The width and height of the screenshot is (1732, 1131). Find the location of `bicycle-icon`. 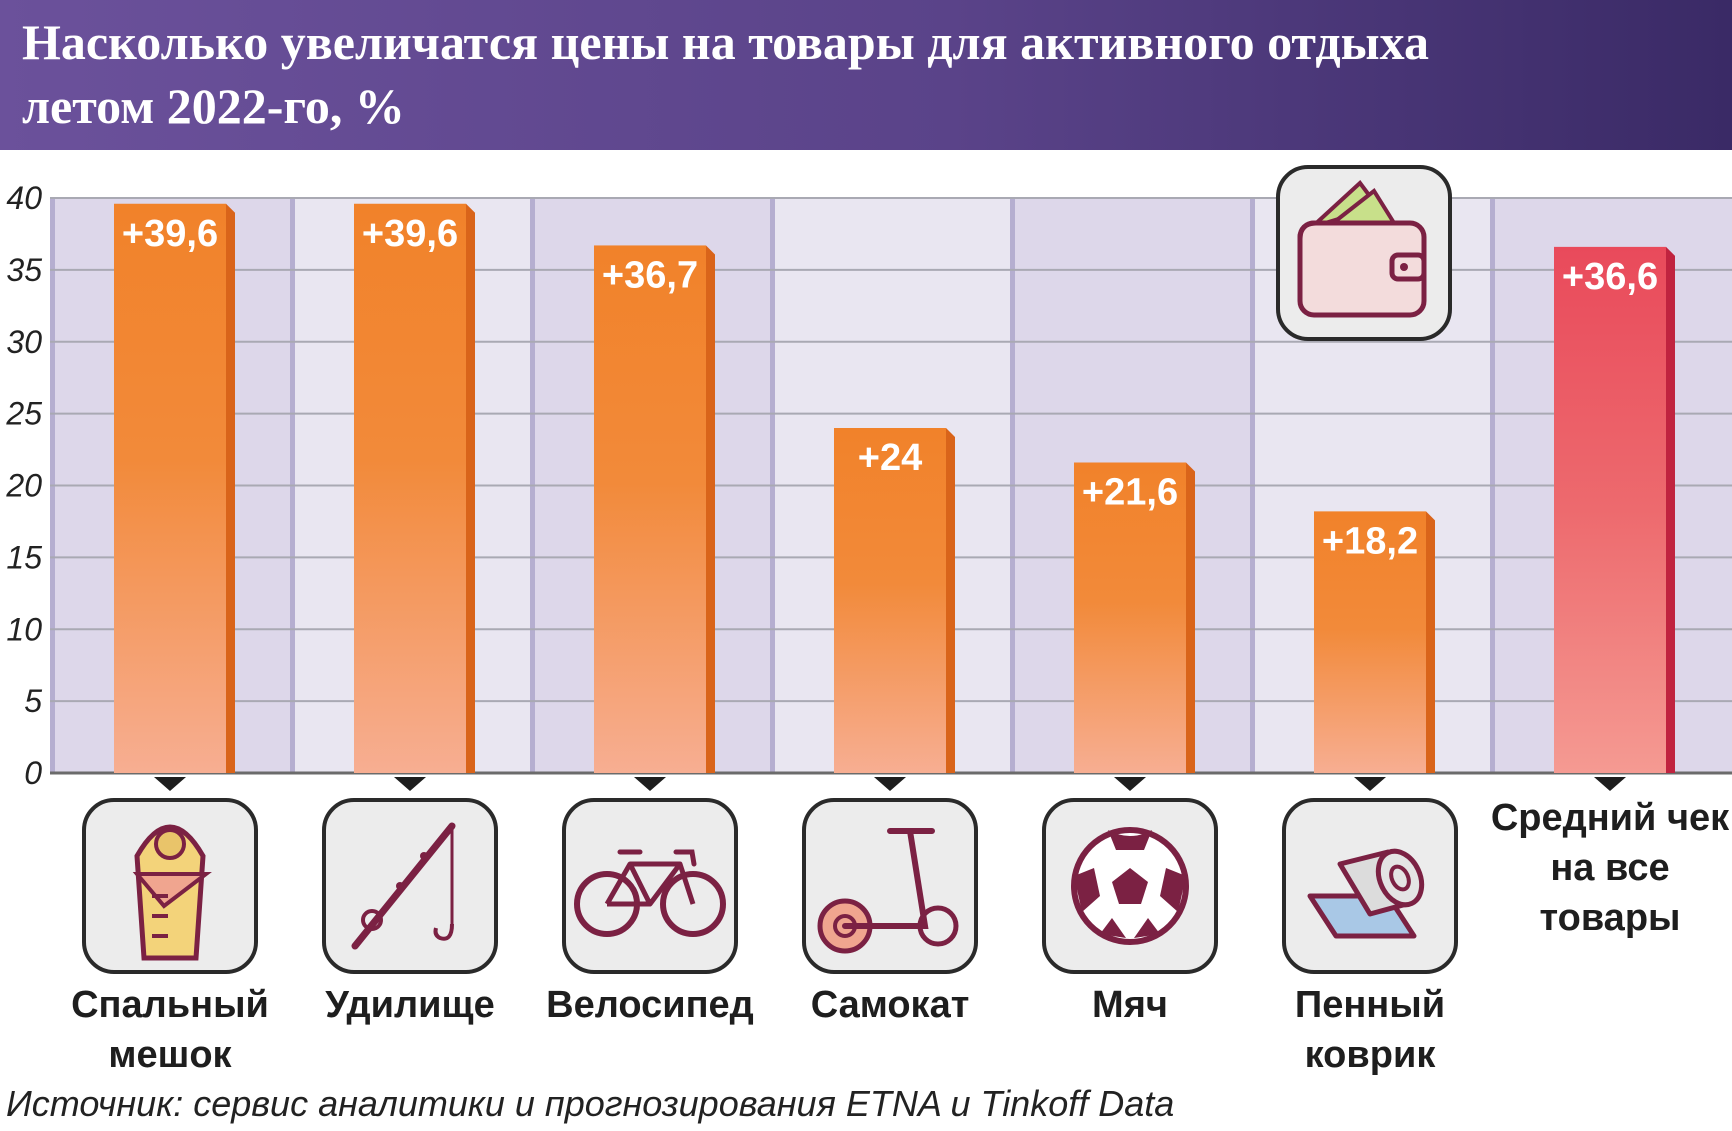

bicycle-icon is located at coordinates (650, 886).